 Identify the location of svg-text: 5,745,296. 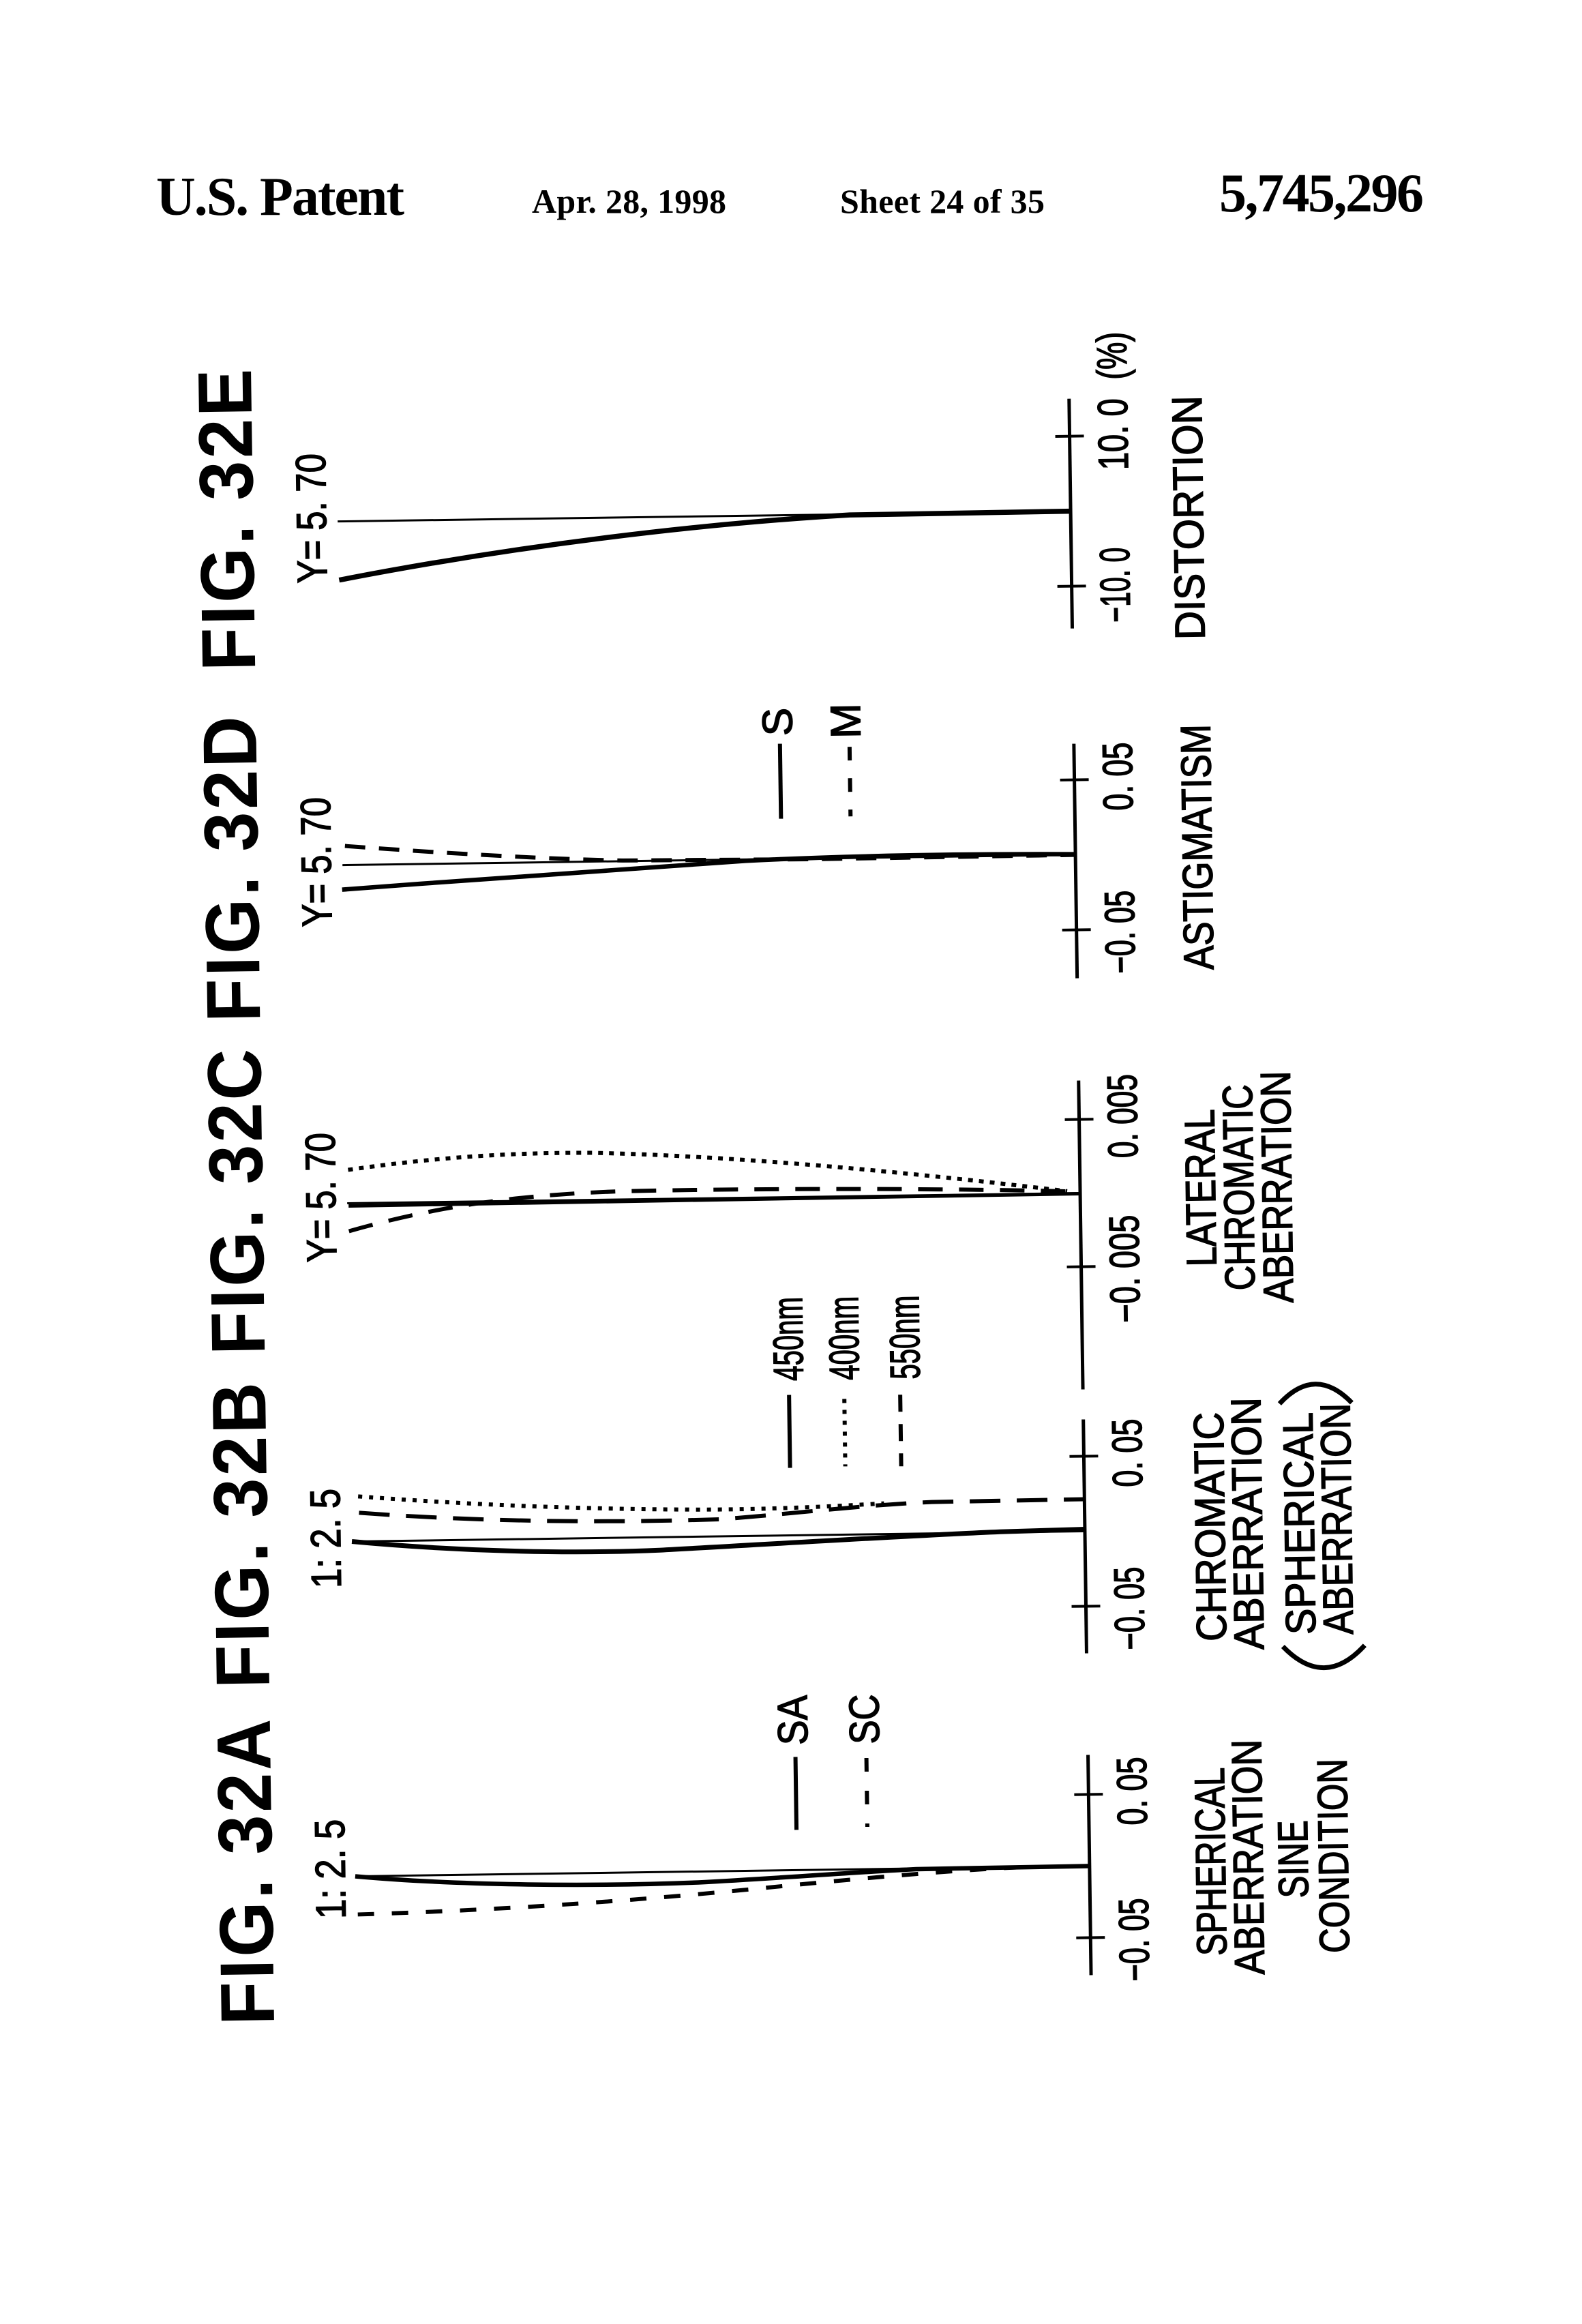
(1321, 194).